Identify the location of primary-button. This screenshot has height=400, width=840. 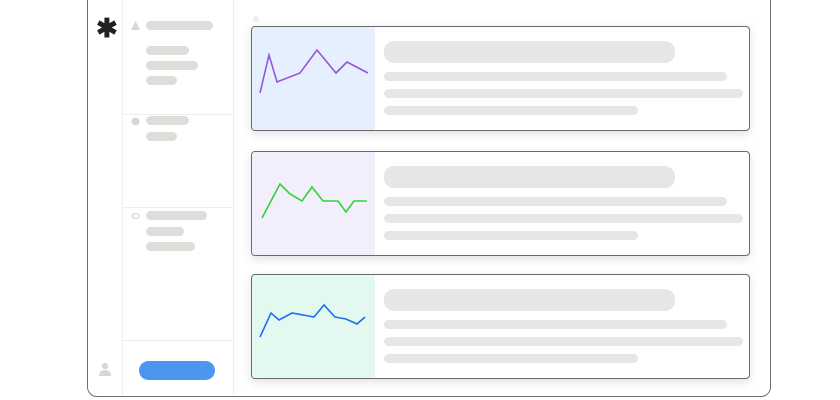
(177, 370).